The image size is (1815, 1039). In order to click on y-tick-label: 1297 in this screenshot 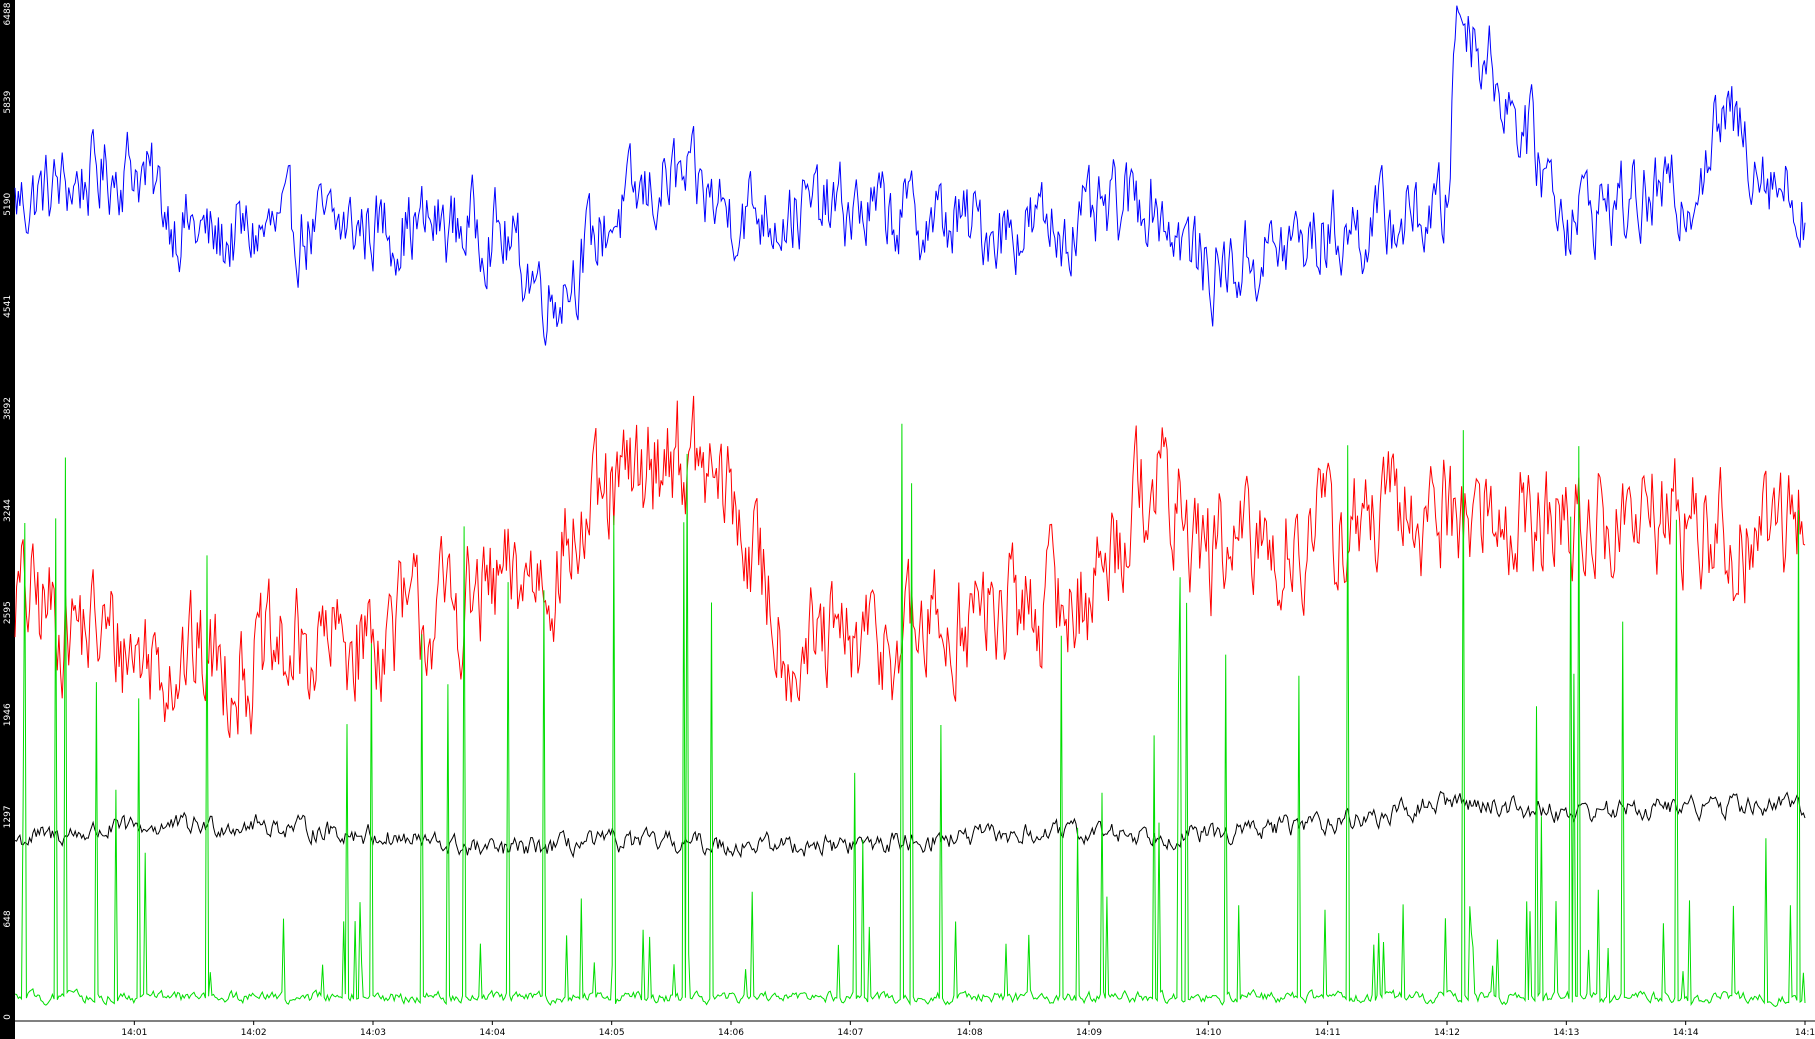, I will do `click(8, 816)`.